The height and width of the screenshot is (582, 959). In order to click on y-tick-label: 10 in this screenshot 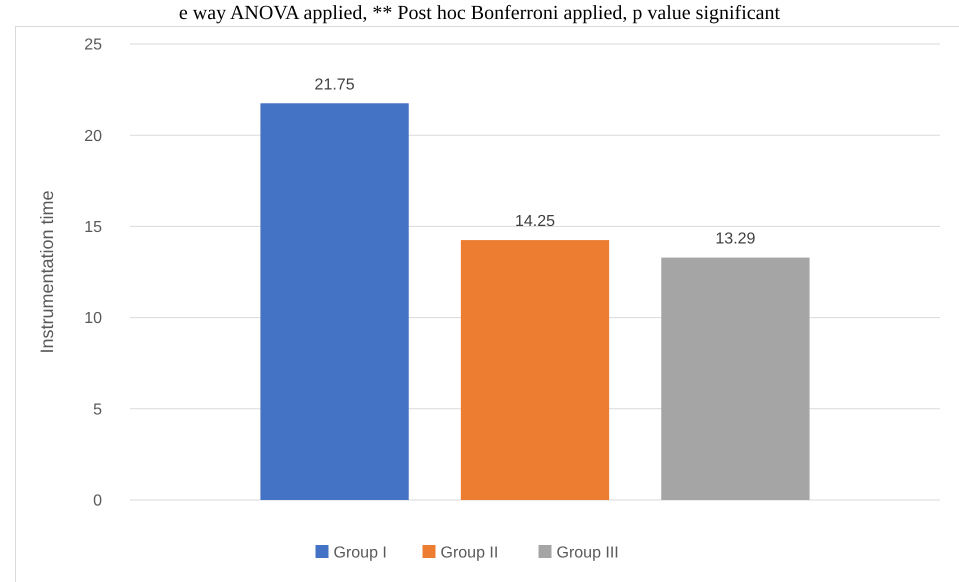, I will do `click(93, 319)`.